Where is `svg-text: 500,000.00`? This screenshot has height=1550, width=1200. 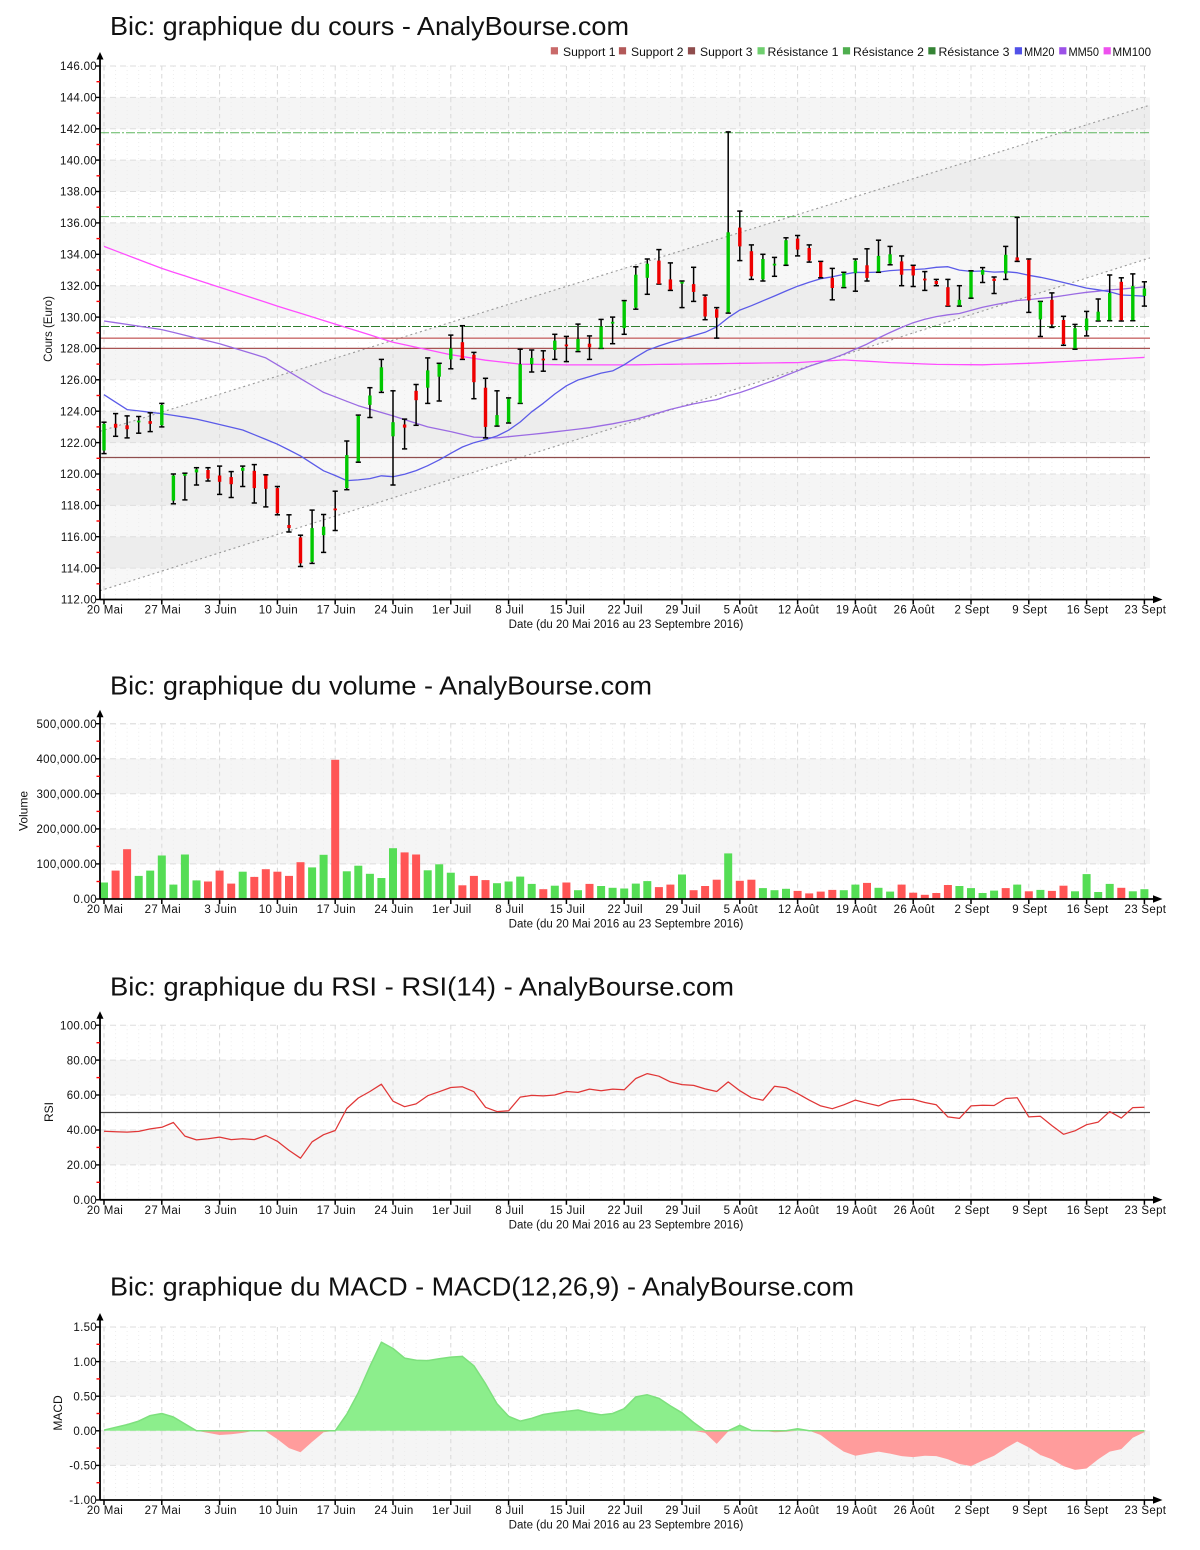 svg-text: 500,000.00 is located at coordinates (66, 725).